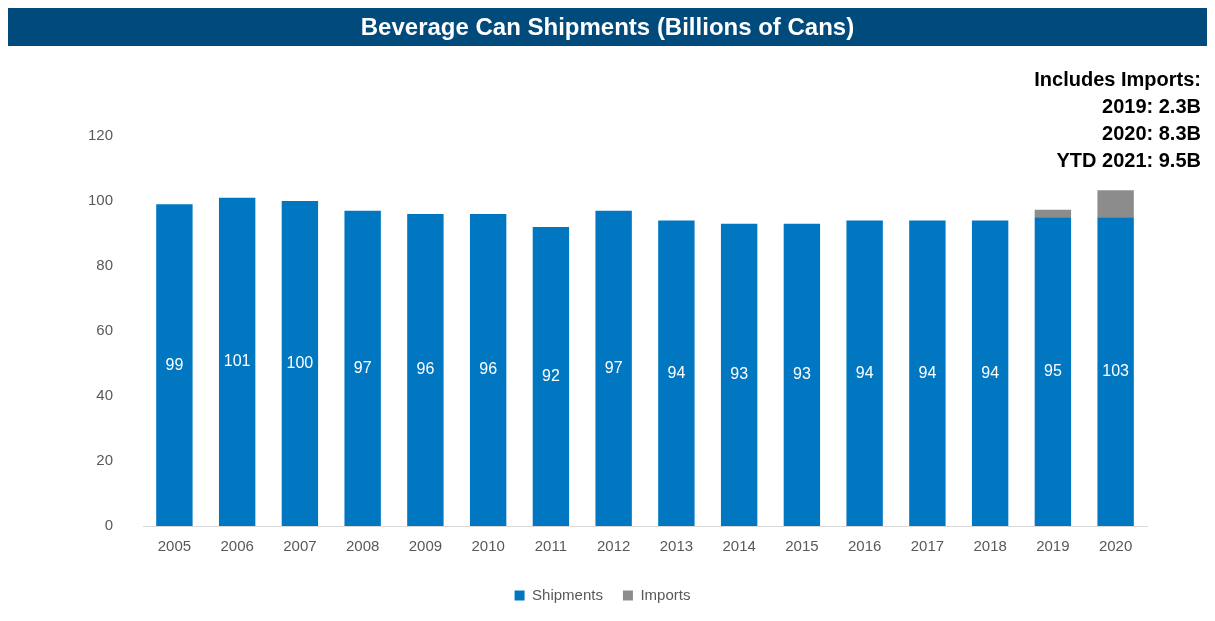 The width and height of the screenshot is (1215, 621). I want to click on y-tick-label: 0, so click(109, 525).